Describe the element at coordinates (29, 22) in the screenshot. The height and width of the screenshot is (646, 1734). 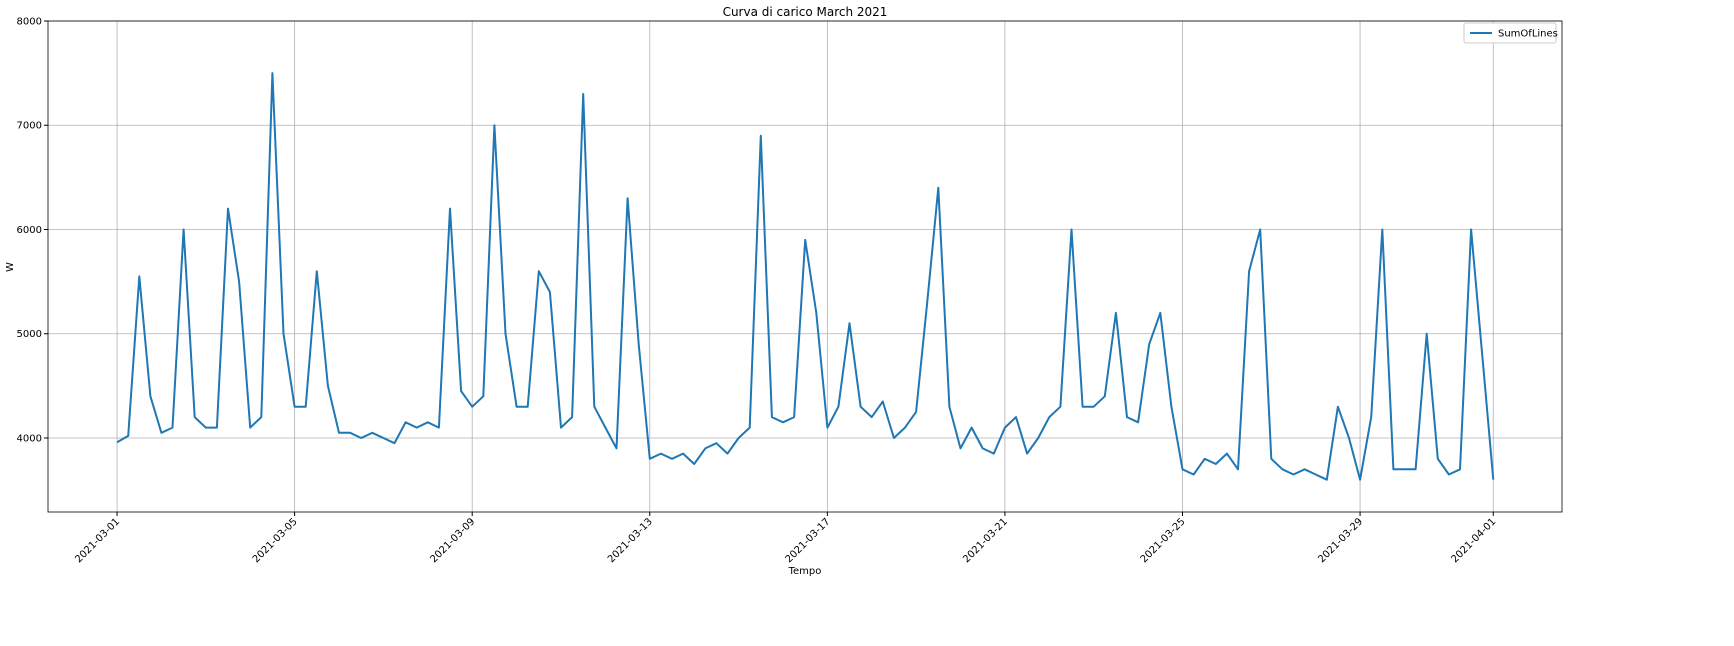
I see `y-tick-label: 8000` at that location.